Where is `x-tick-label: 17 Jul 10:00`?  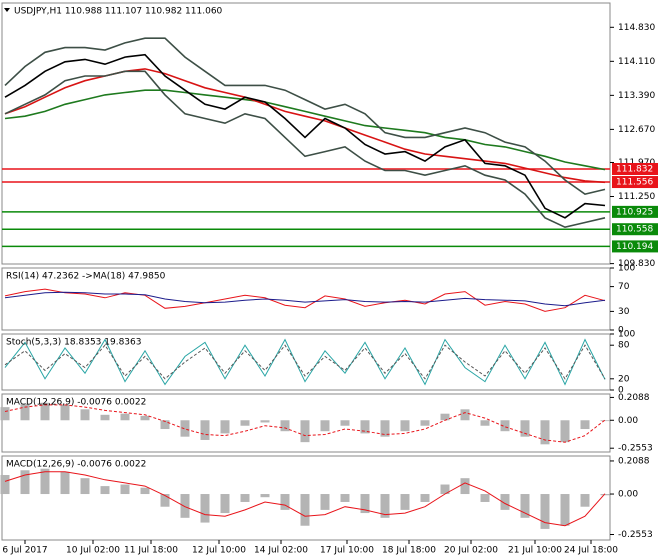
x-tick-label: 17 Jul 10:00 is located at coordinates (347, 551).